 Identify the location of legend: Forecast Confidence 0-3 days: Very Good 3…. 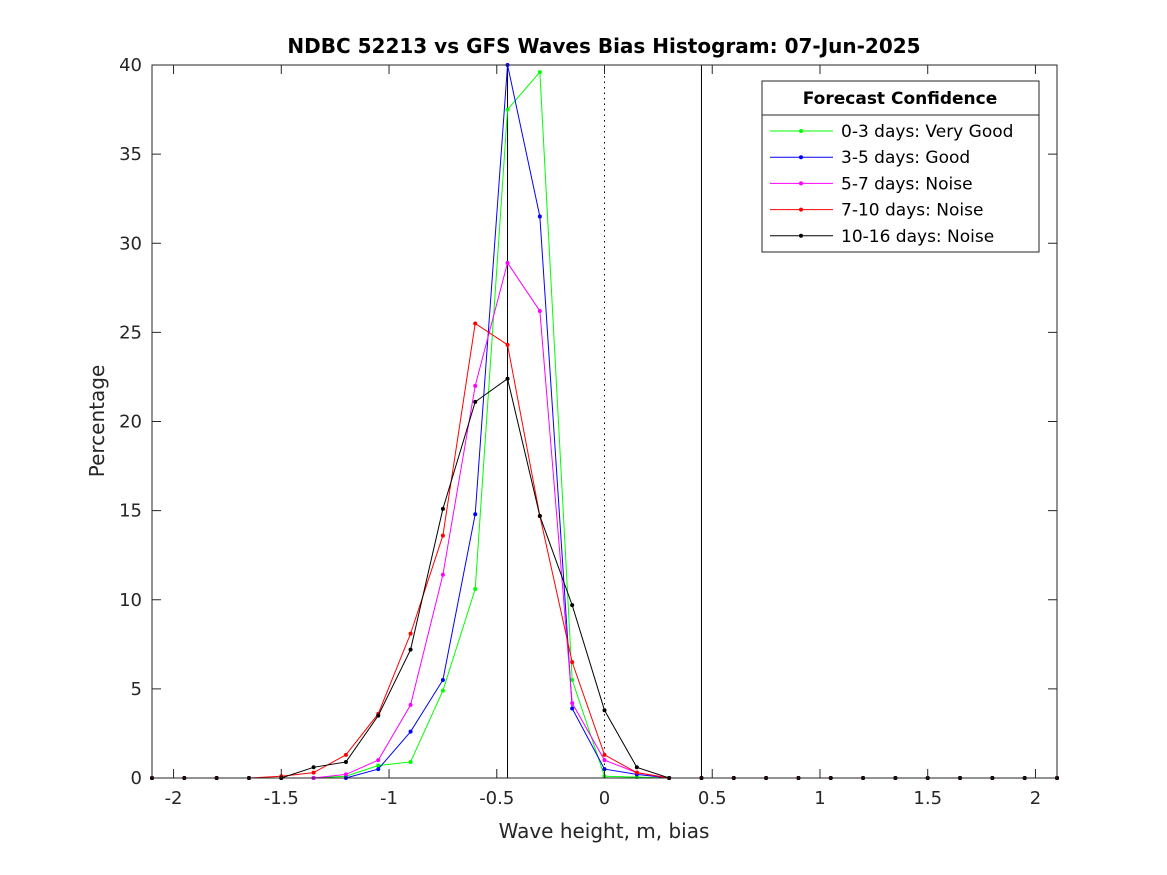
(900, 166).